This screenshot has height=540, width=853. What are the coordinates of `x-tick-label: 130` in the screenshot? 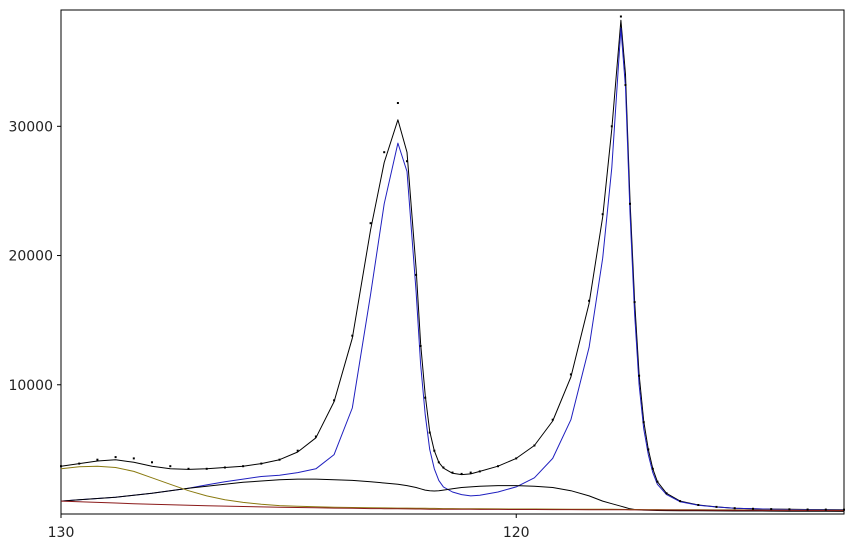 It's located at (61, 532).